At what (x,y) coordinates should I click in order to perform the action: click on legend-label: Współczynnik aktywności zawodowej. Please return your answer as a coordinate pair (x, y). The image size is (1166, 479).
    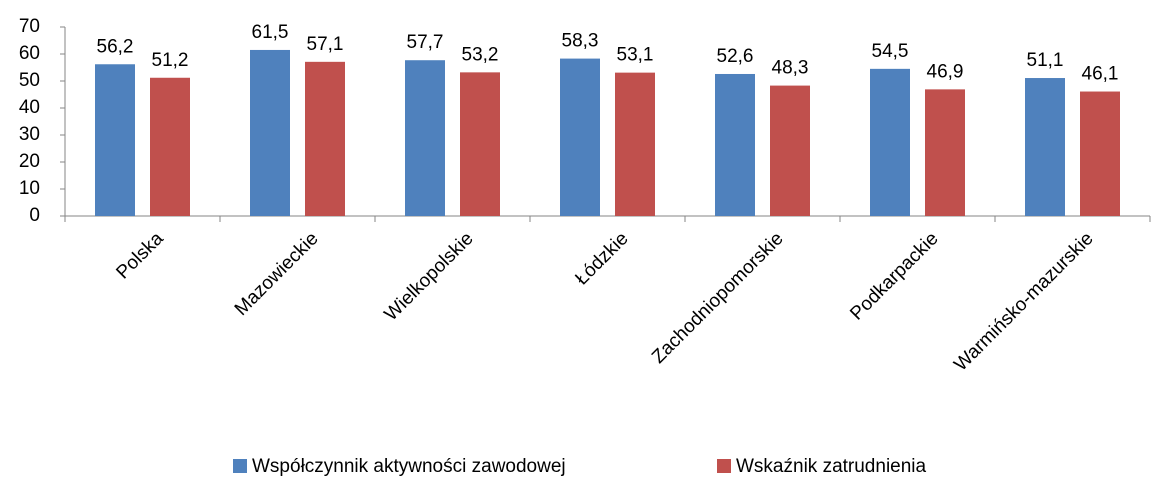
    Looking at the image, I should click on (409, 466).